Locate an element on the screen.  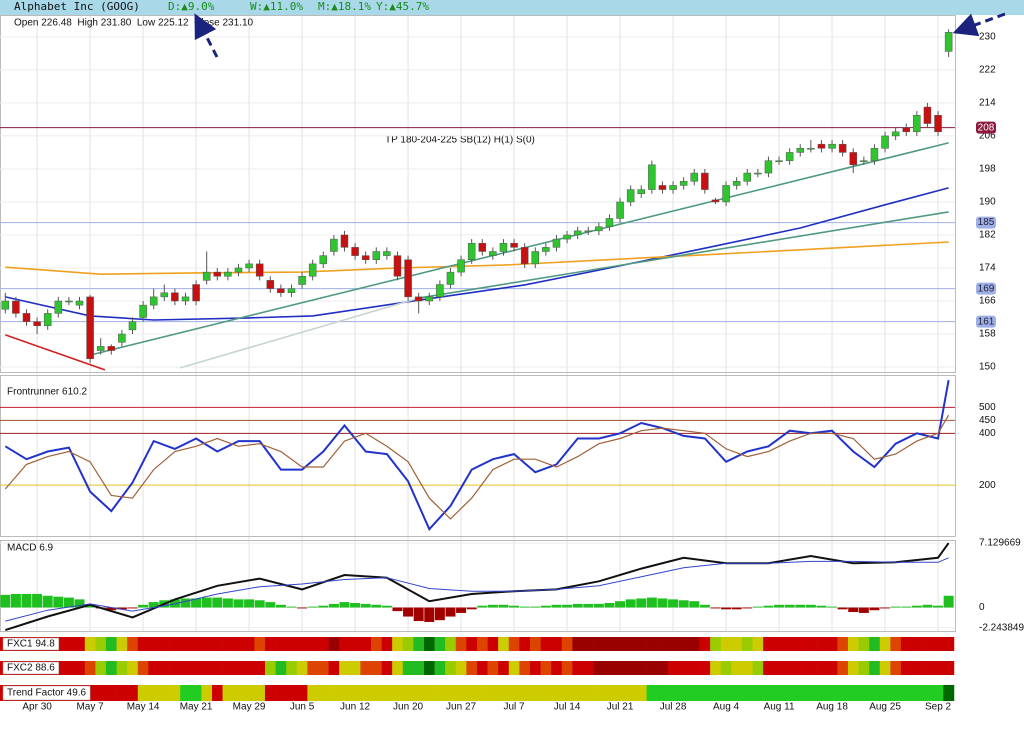
symbol-title: Alphabet Inc (GOOG) is located at coordinates (77, 6).